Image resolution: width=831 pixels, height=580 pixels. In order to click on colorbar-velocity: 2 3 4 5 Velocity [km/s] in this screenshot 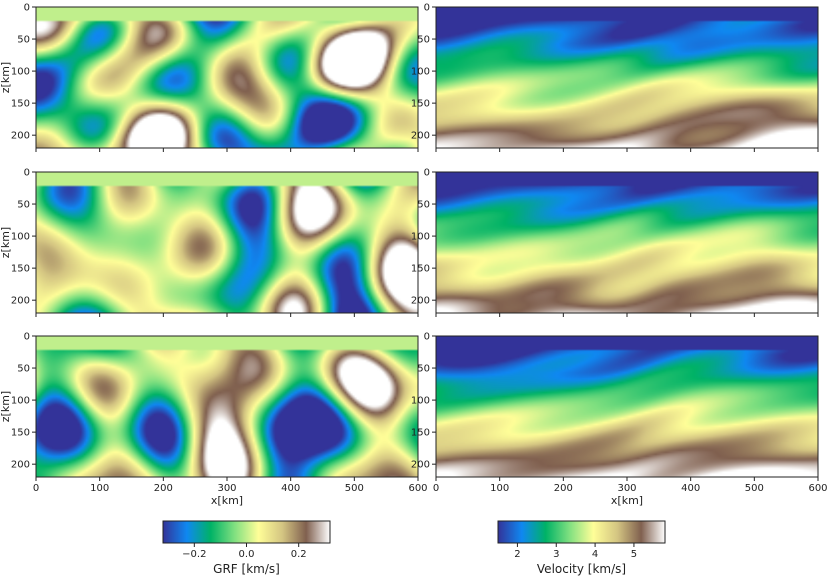, I will do `click(581, 548)`.